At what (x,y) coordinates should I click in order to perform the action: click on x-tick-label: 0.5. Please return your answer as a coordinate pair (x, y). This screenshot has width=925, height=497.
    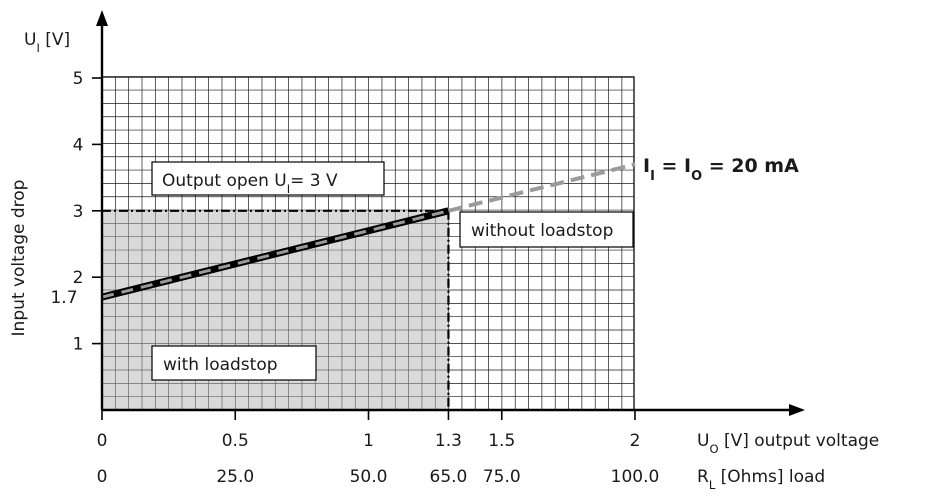
    Looking at the image, I should click on (235, 441).